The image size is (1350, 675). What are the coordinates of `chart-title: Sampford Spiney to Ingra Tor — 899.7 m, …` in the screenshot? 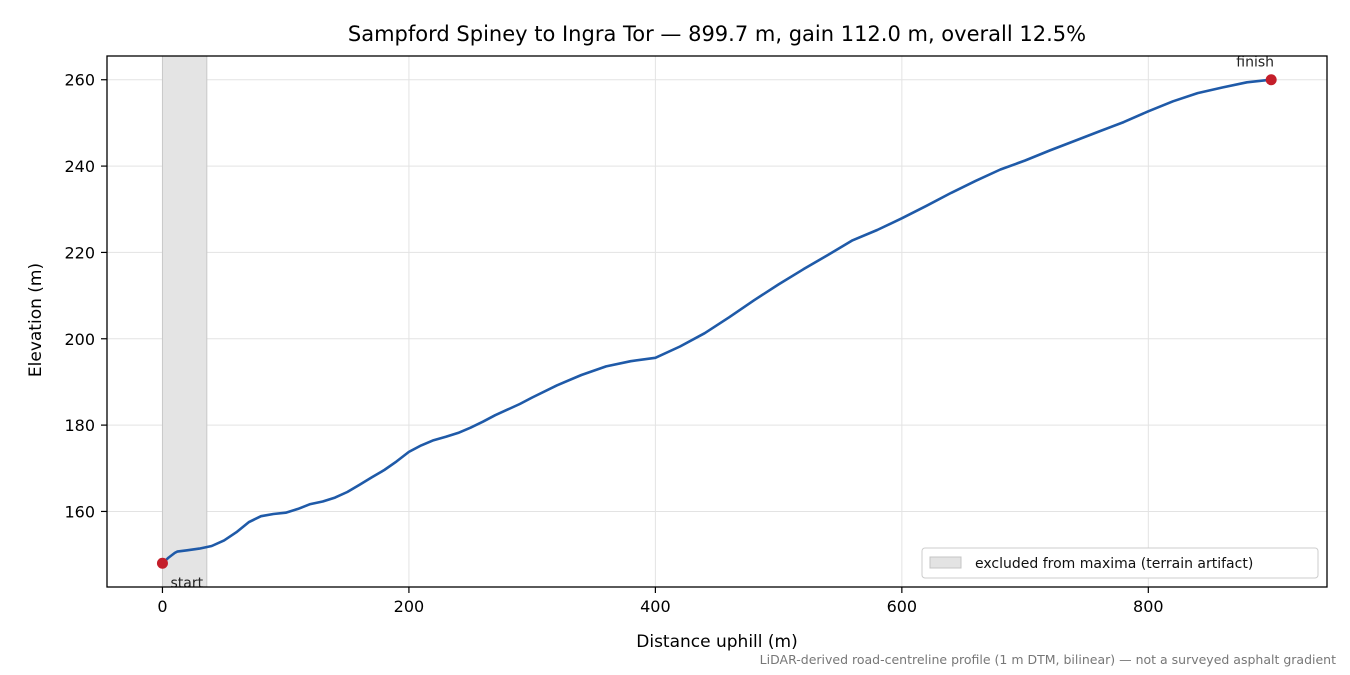 It's located at (717, 34).